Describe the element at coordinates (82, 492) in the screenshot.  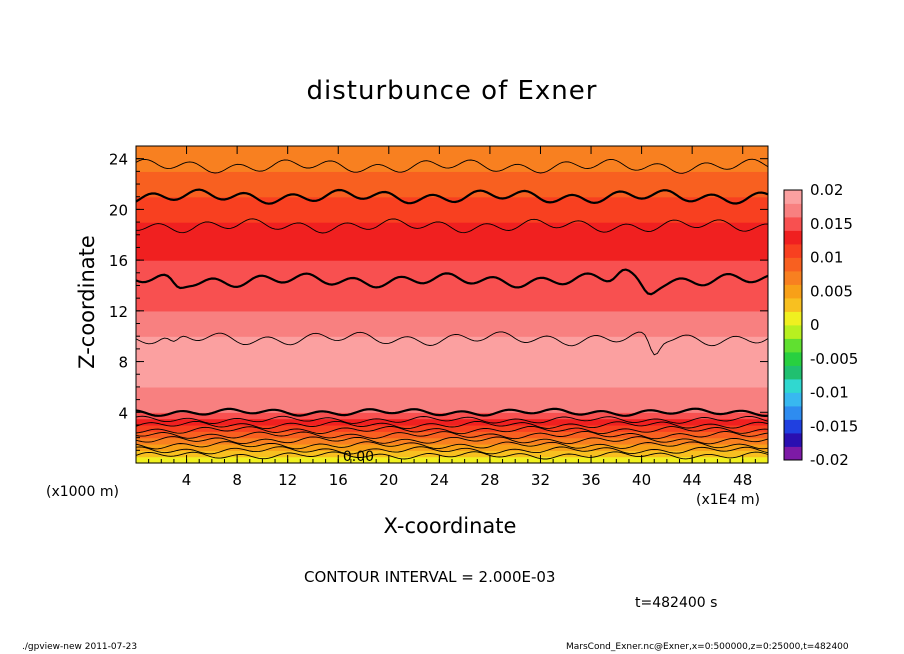
I see `y-axis-unit: (x1000 m)` at that location.